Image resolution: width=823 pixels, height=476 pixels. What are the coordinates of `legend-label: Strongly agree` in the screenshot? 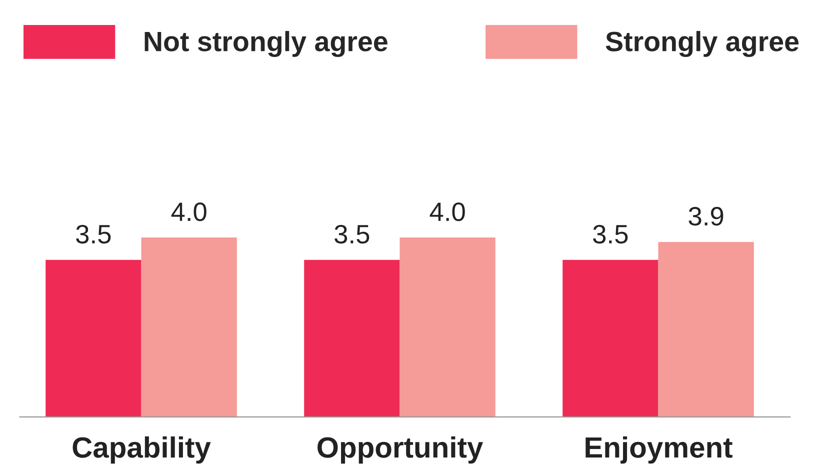 It's located at (702, 43).